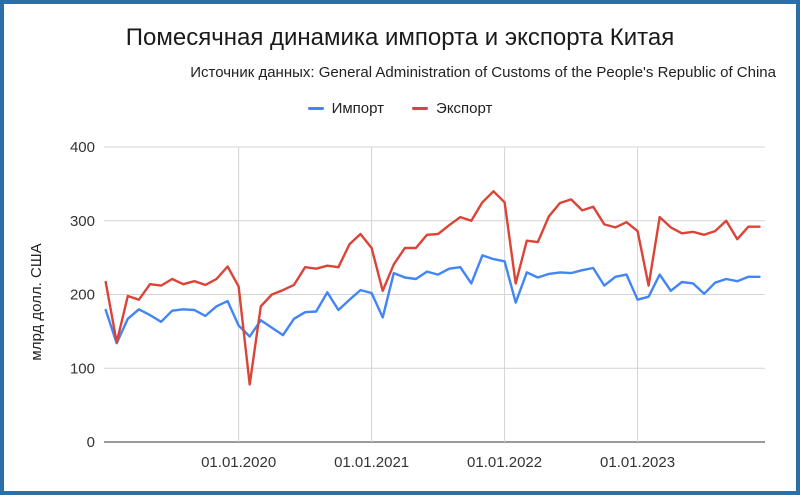 The image size is (800, 495). What do you see at coordinates (82, 221) in the screenshot?
I see `y-tick-label: 300` at bounding box center [82, 221].